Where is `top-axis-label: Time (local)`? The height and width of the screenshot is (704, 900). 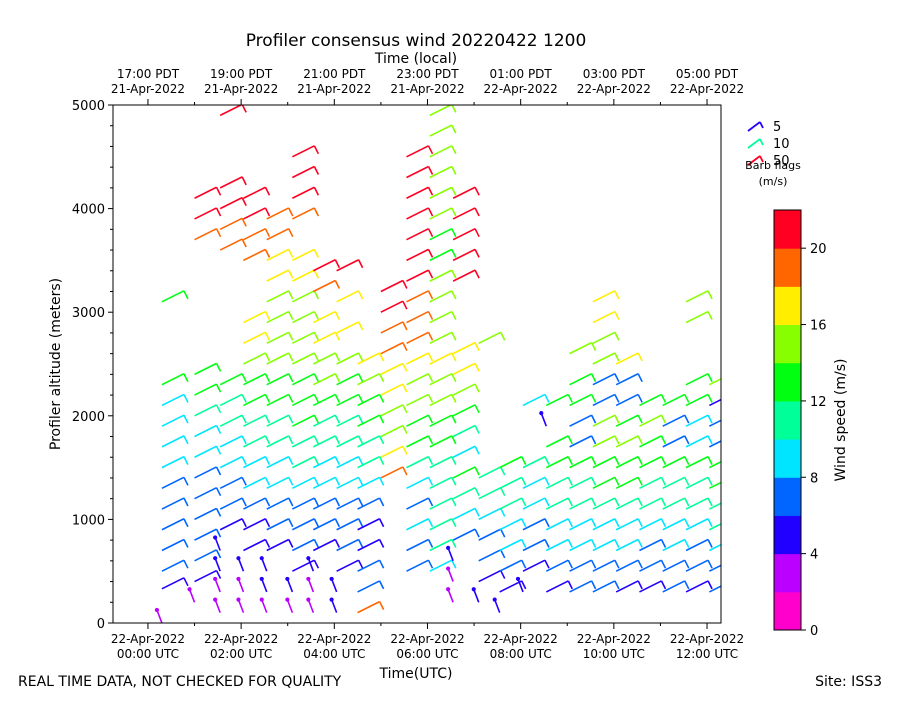 top-axis-label: Time (local) is located at coordinates (415, 59).